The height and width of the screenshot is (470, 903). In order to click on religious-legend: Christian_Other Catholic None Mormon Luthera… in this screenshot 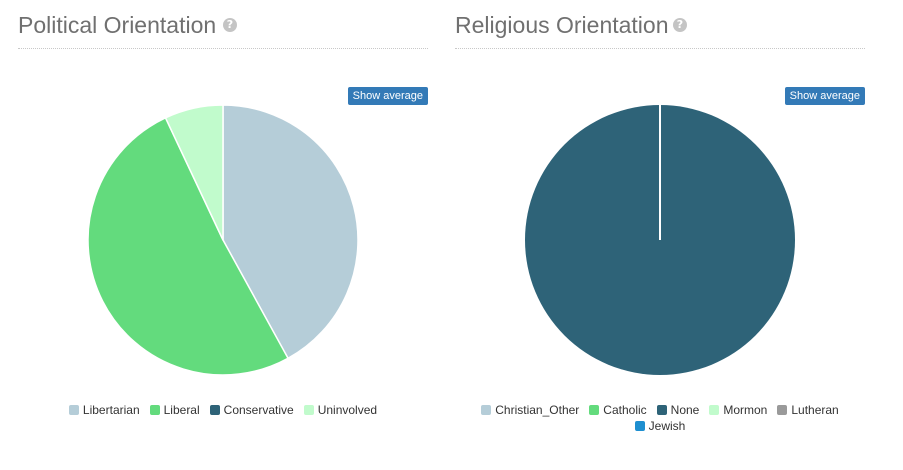, I will do `click(660, 418)`.